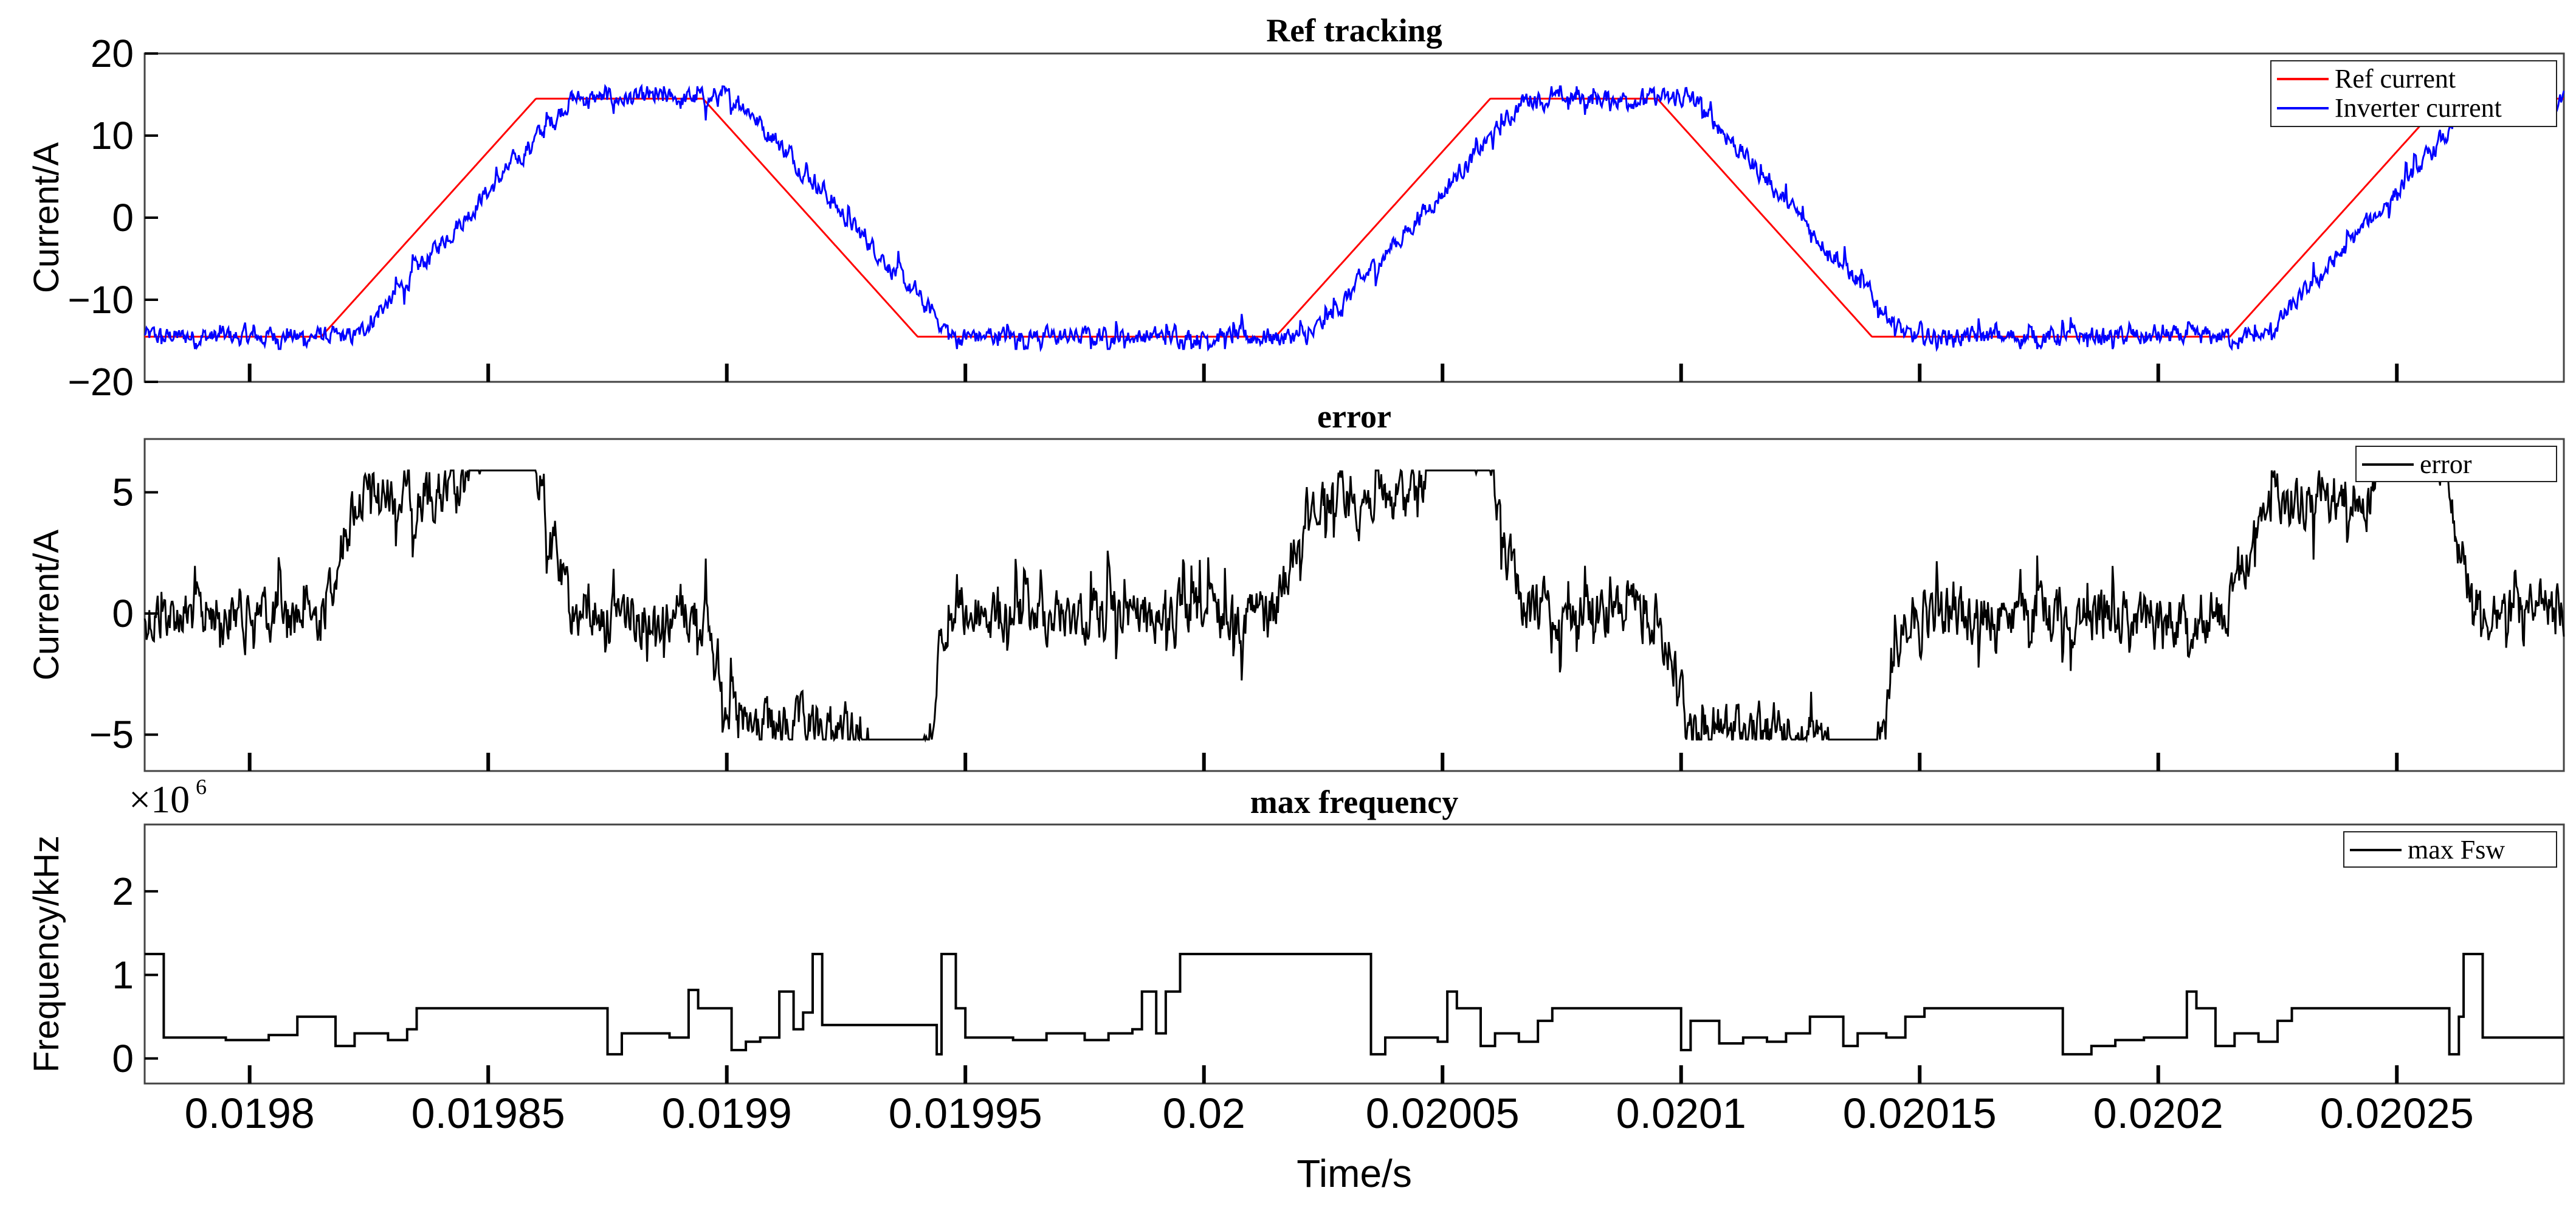 Image resolution: width=2576 pixels, height=1210 pixels. Describe the element at coordinates (100, 300) in the screenshot. I see `y-tick-label: −10` at that location.